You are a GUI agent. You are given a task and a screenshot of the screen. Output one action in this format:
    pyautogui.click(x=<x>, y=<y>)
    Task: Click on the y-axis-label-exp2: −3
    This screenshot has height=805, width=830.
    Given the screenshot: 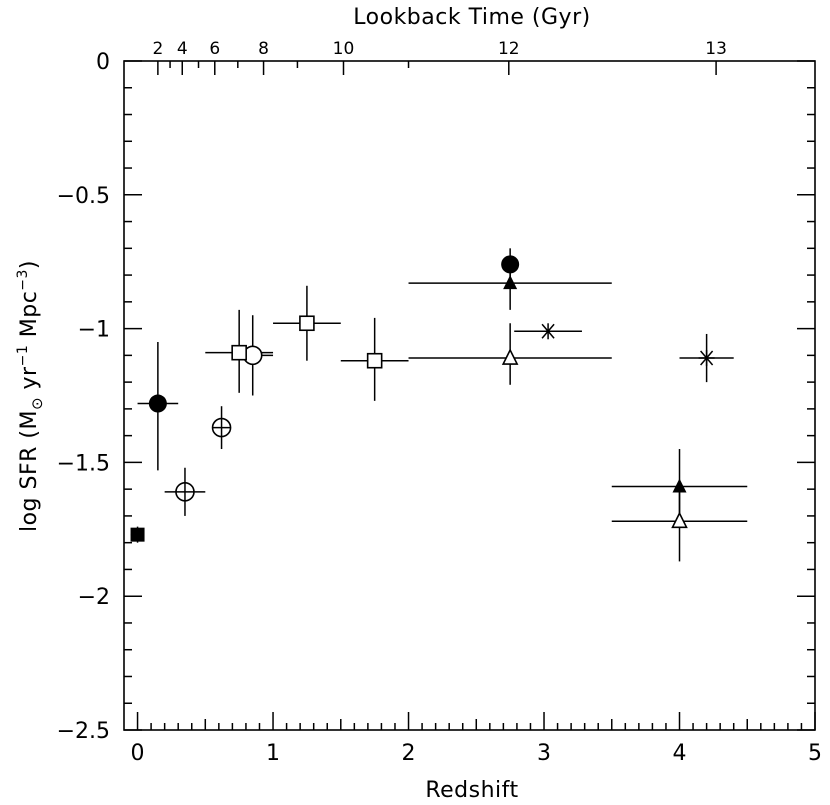 What is the action you would take?
    pyautogui.click(x=23, y=280)
    